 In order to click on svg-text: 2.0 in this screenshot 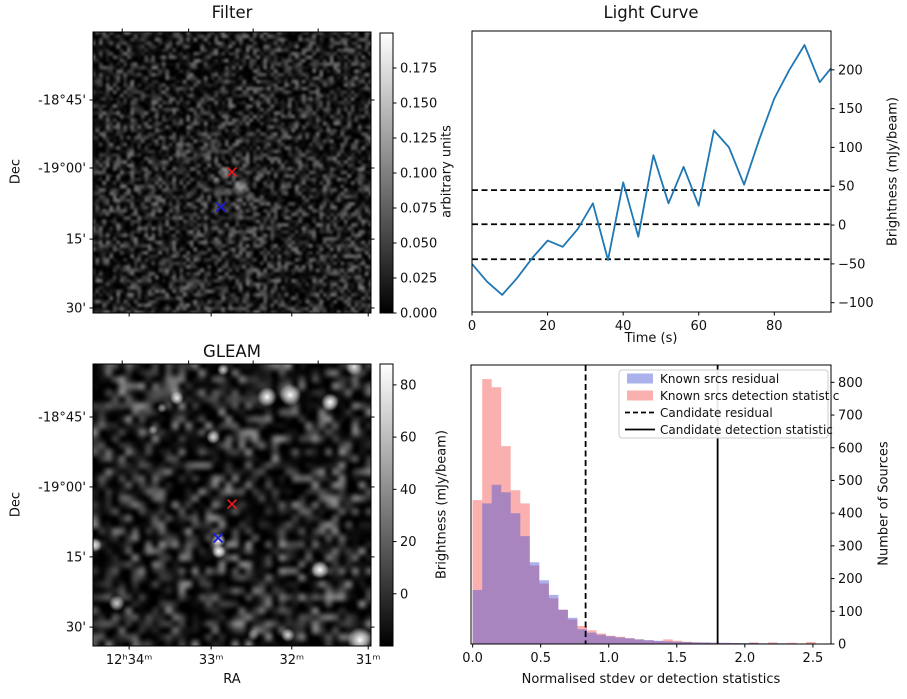, I will do `click(745, 658)`.